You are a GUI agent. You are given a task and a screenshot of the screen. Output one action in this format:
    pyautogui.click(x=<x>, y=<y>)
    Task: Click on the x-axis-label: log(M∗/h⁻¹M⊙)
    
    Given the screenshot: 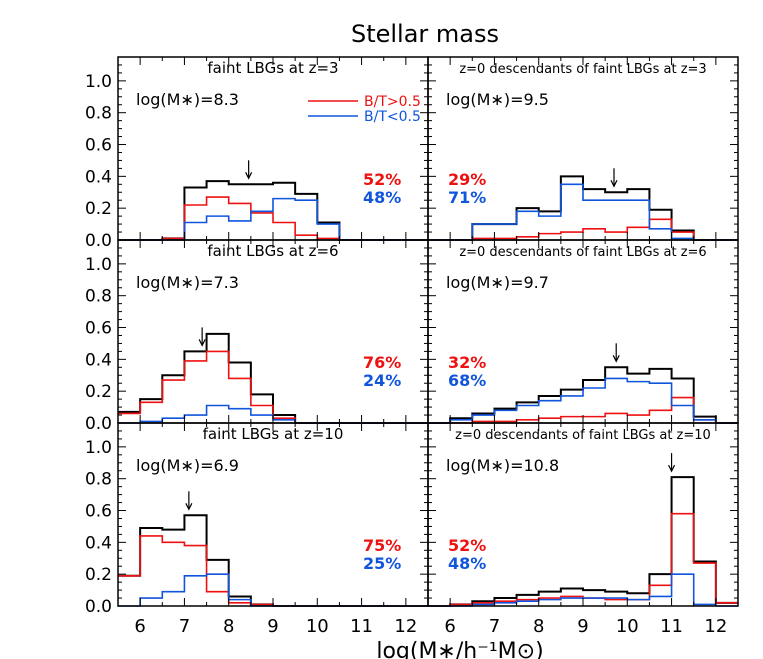 What is the action you would take?
    pyautogui.click(x=459, y=649)
    